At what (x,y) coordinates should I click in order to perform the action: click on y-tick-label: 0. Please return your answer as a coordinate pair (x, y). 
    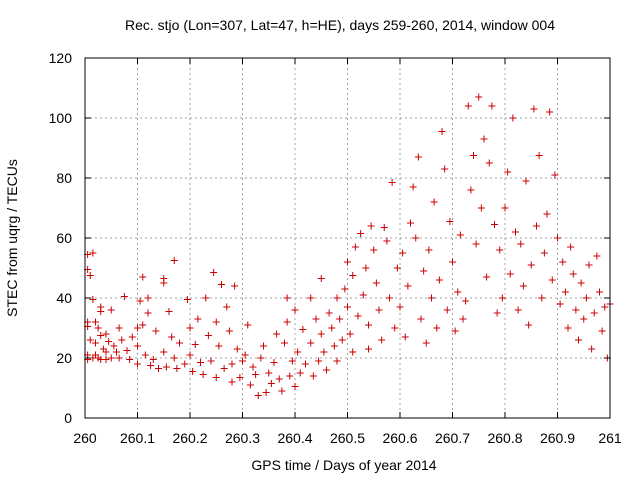
    Looking at the image, I should click on (68, 418).